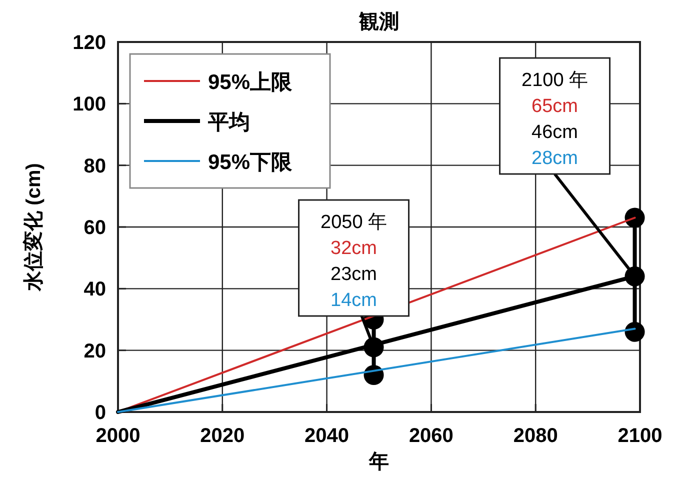  What do you see at coordinates (228, 122) in the screenshot?
I see `legend-label: 平均` at bounding box center [228, 122].